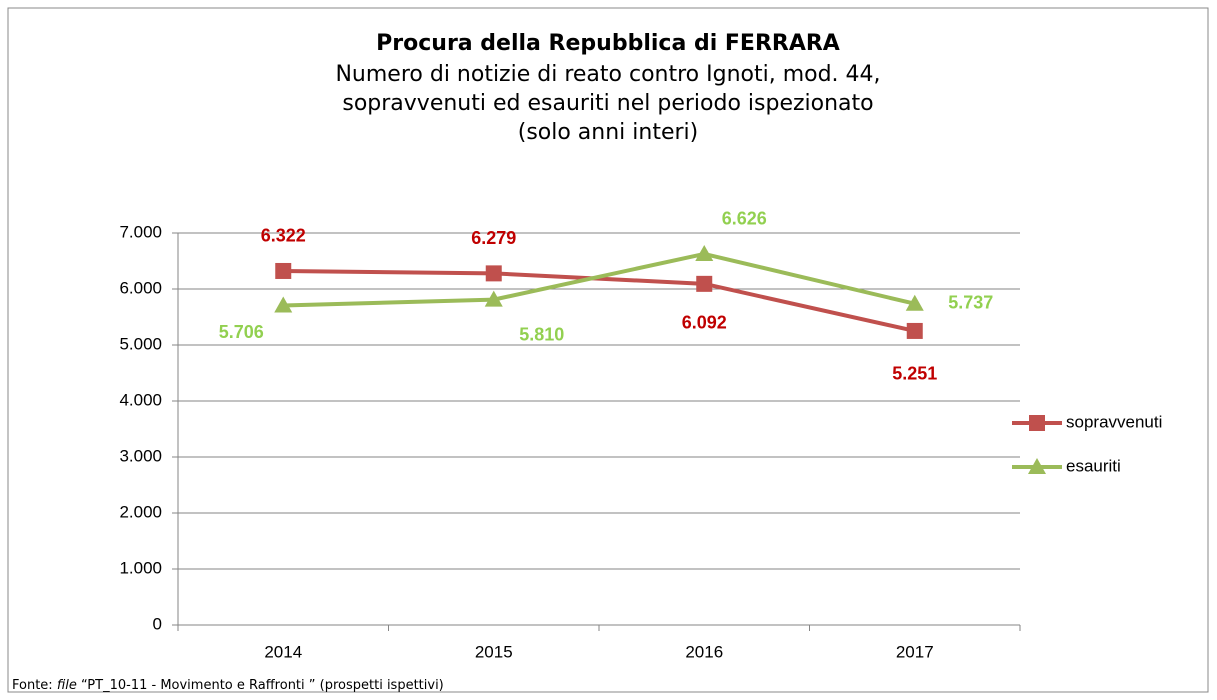 This screenshot has width=1217, height=700. What do you see at coordinates (541, 334) in the screenshot?
I see `data-label: 5.810` at bounding box center [541, 334].